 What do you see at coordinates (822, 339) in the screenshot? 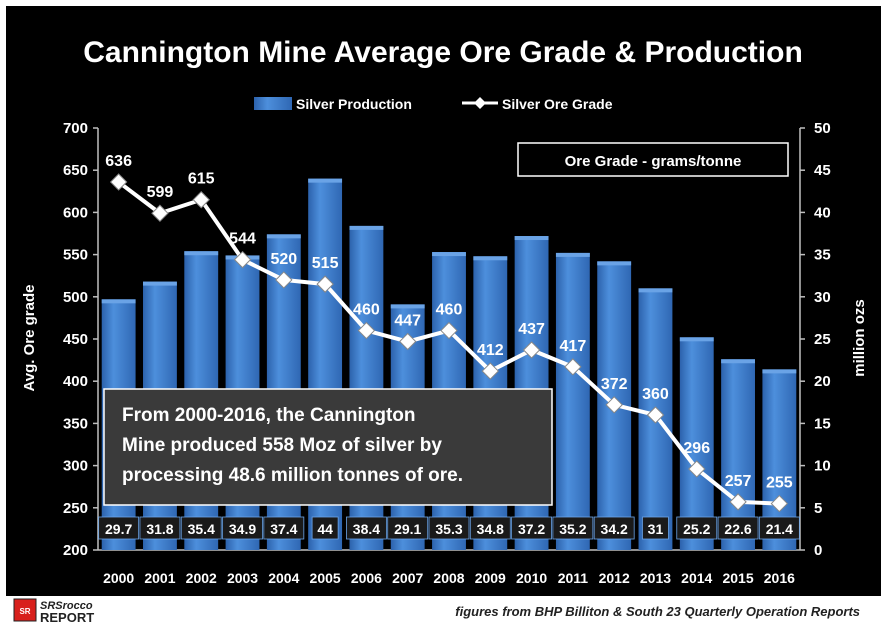
I see `y-tick-label-right: 25` at bounding box center [822, 339].